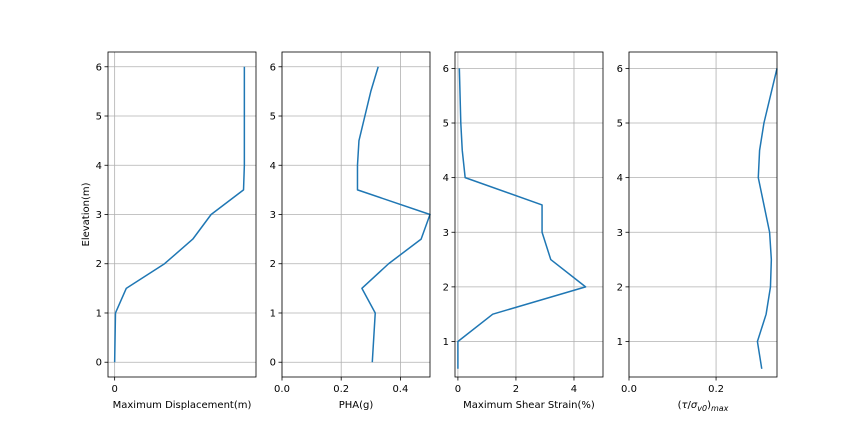  I want to click on y-axis-label: Elevation(m), so click(86, 214).